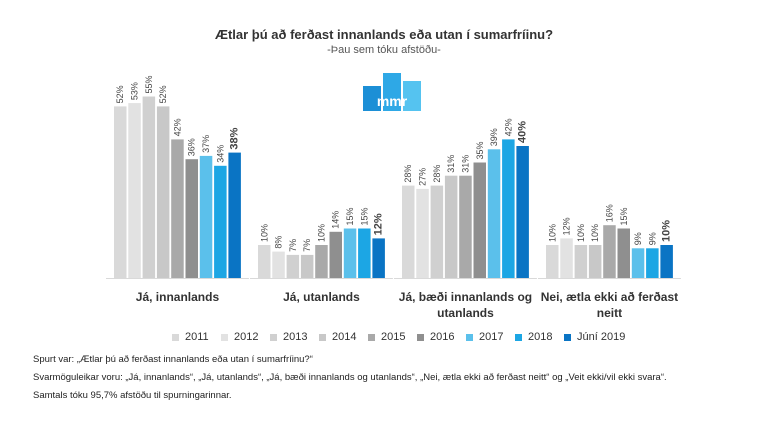 The height and width of the screenshot is (431, 768). Describe the element at coordinates (491, 337) in the screenshot. I see `legend-label: 2017` at that location.